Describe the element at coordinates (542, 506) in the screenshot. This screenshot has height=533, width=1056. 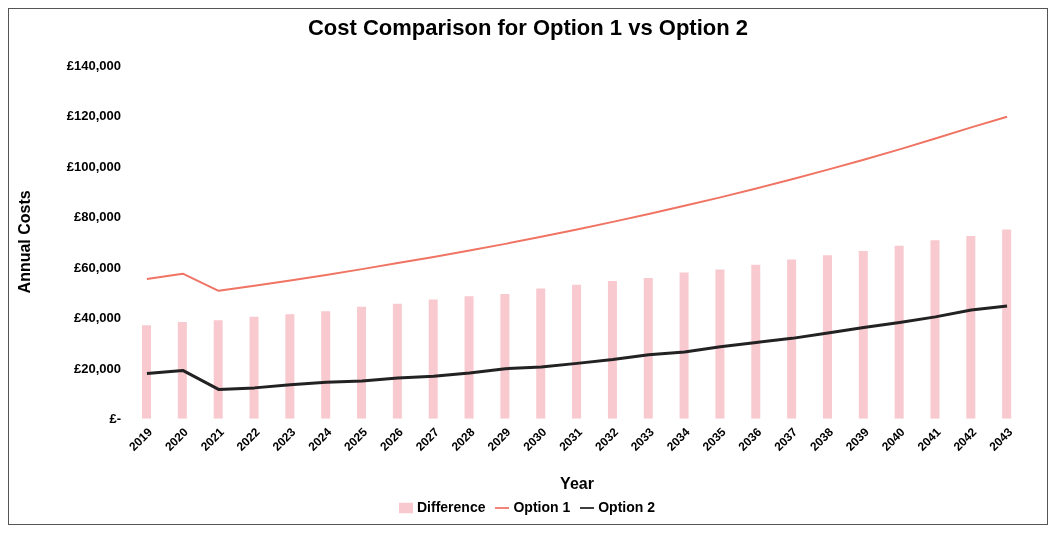
I see `legend-label: Option 1` at that location.